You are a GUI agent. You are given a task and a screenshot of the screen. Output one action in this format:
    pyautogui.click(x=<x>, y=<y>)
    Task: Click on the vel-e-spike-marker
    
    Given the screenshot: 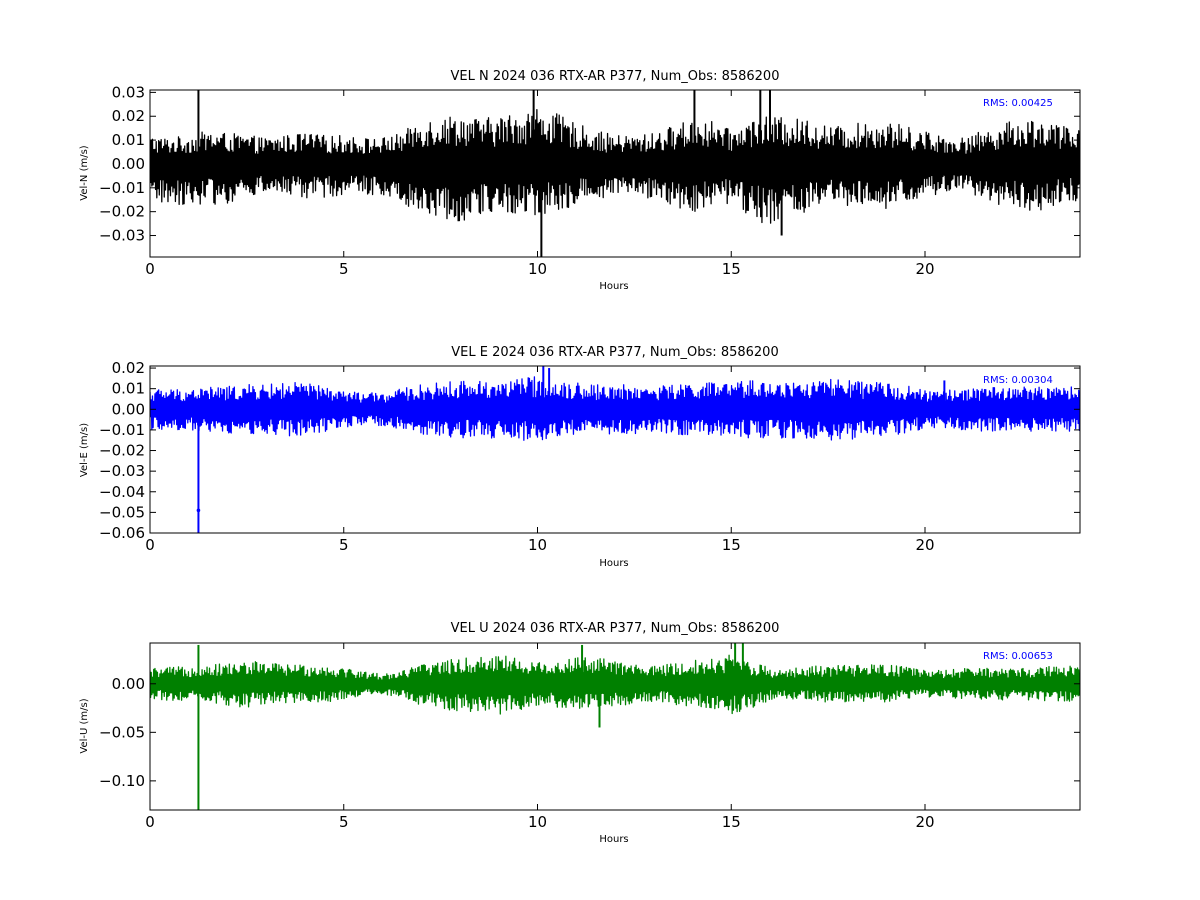 What is the action you would take?
    pyautogui.click(x=198, y=510)
    